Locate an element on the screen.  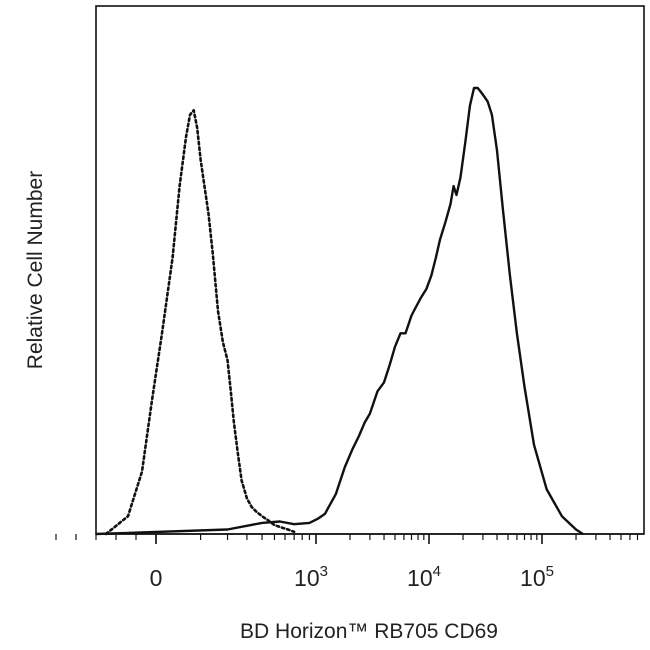
x-axis-ticks is located at coordinates (349, 538).